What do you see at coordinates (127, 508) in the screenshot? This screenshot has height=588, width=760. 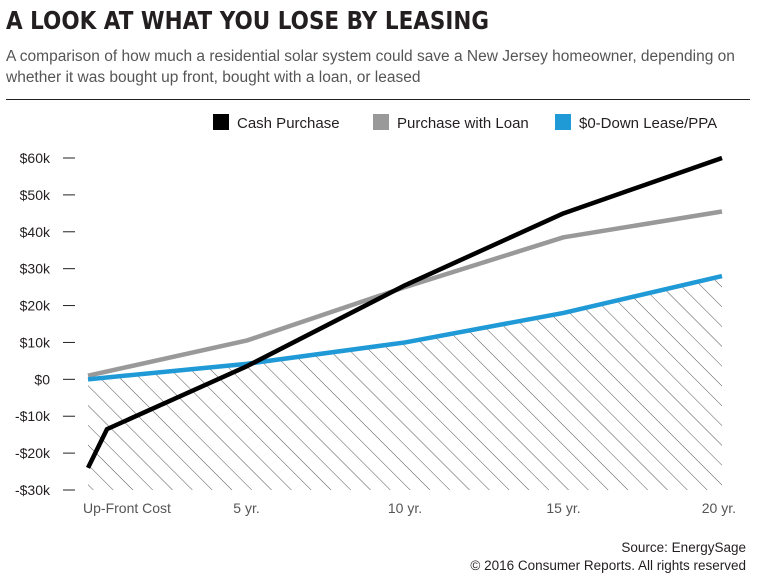 I see `x-tick-label: Up-Front Cost` at bounding box center [127, 508].